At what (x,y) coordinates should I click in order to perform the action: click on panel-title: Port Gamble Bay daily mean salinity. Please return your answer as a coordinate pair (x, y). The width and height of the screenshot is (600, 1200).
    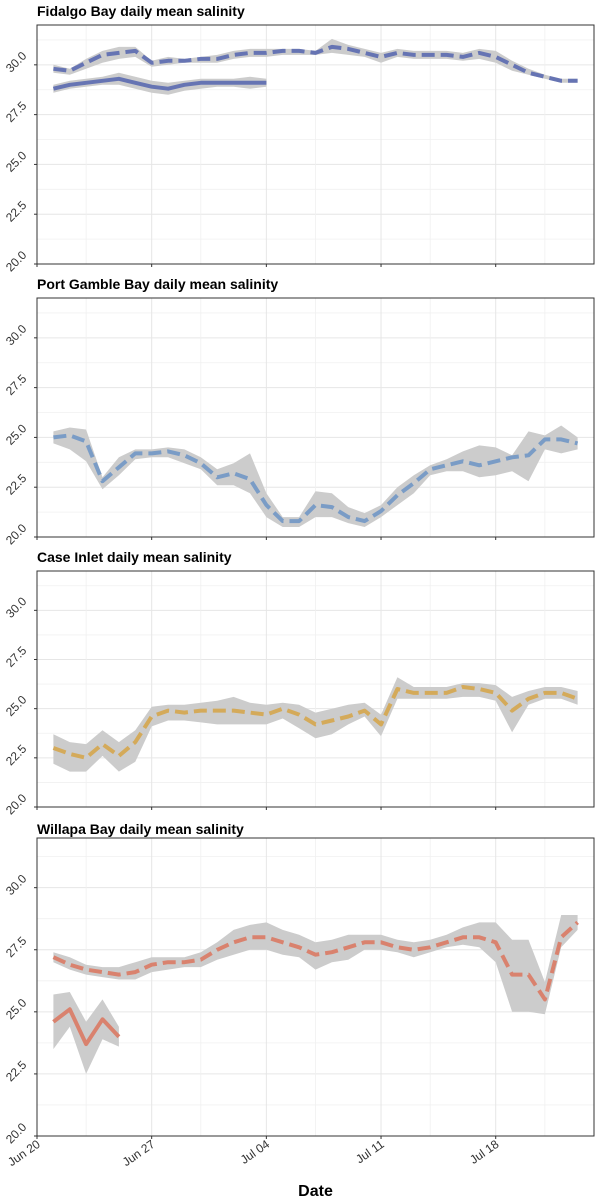
    Looking at the image, I should click on (157, 284).